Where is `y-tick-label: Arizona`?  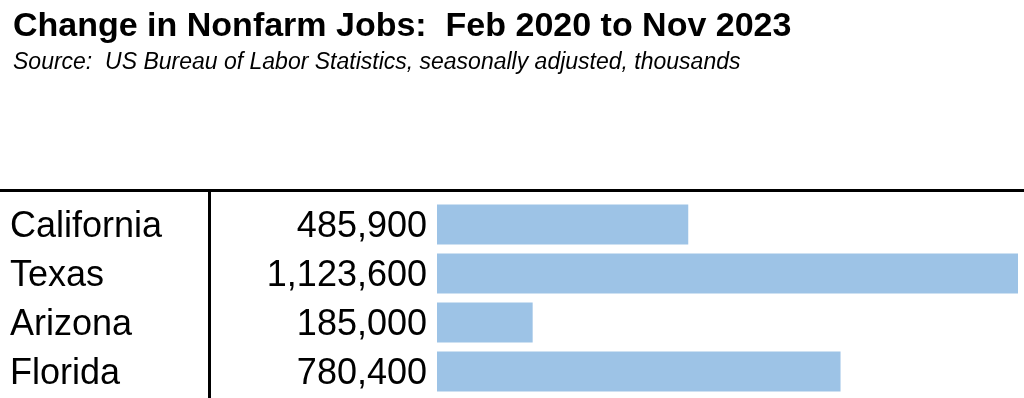
y-tick-label: Arizona is located at coordinates (72, 322).